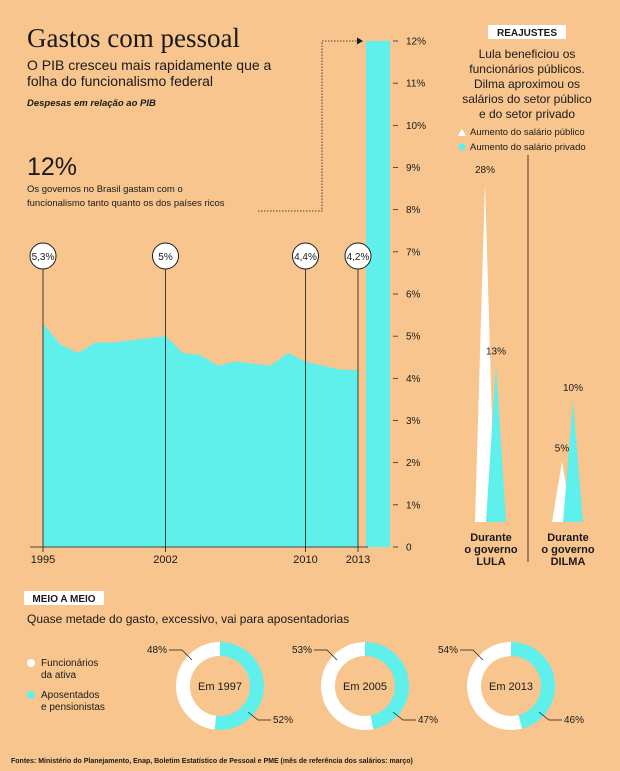 This screenshot has height=771, width=620. Describe the element at coordinates (378, 294) in the screenshot. I see `rich-countries-bar` at that location.